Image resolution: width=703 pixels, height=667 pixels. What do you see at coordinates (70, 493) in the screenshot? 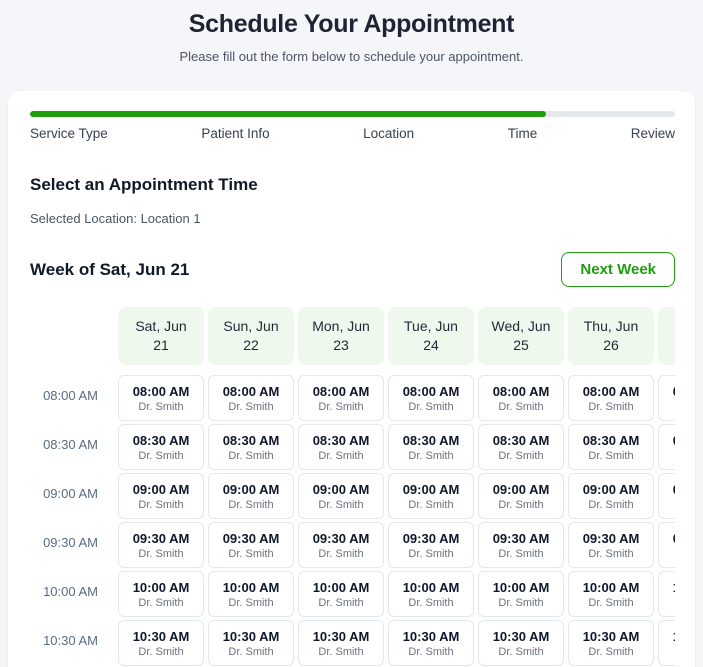
I see `time-row-label: 09:00 AM` at bounding box center [70, 493].